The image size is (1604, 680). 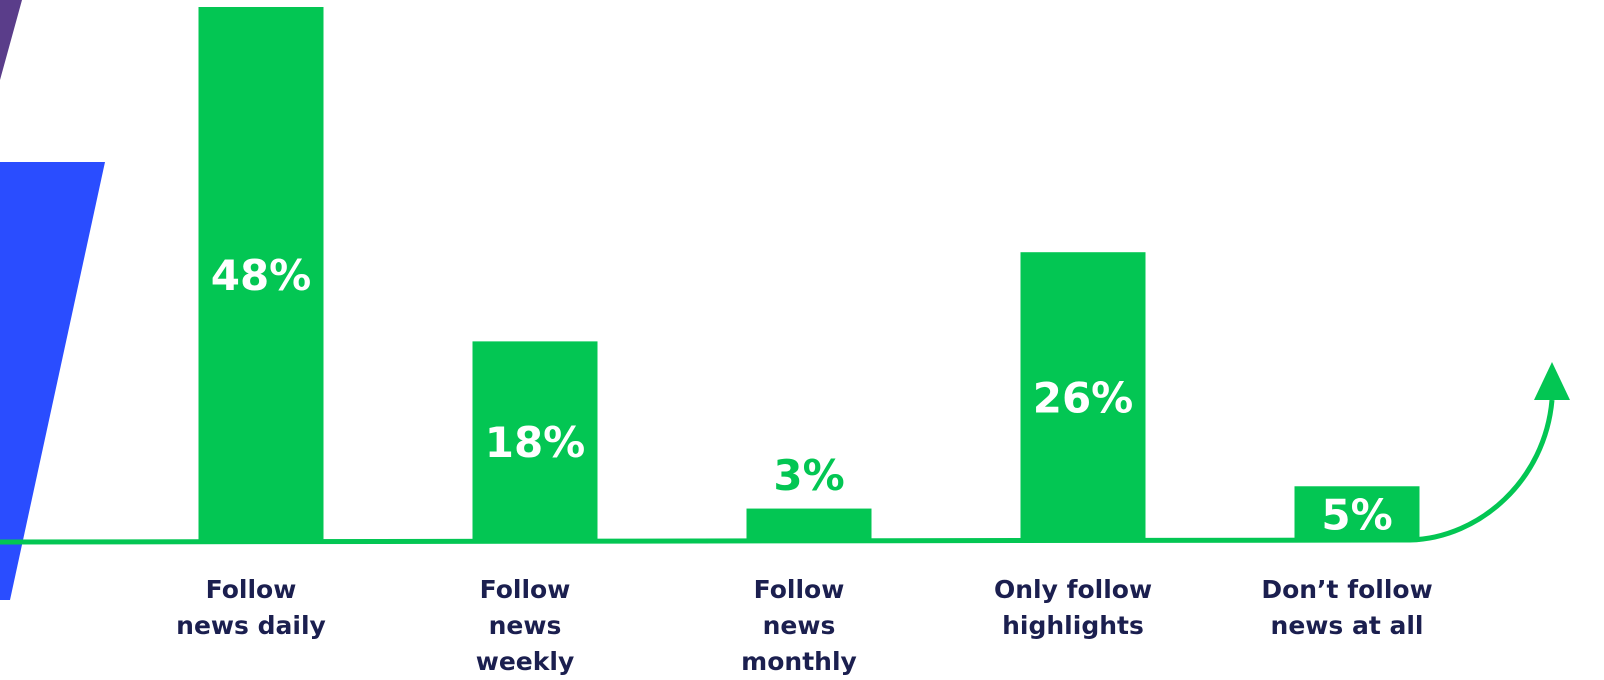 I want to click on value-label: 3%, so click(x=808, y=475).